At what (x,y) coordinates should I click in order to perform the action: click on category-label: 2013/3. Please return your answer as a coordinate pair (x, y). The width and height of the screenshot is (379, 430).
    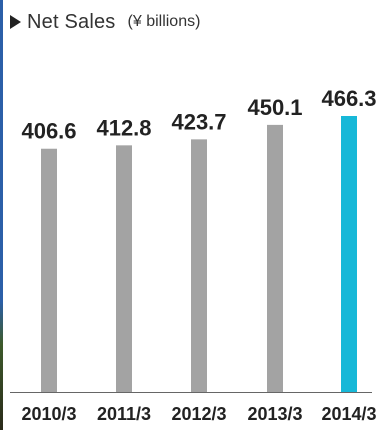
    Looking at the image, I should click on (274, 414).